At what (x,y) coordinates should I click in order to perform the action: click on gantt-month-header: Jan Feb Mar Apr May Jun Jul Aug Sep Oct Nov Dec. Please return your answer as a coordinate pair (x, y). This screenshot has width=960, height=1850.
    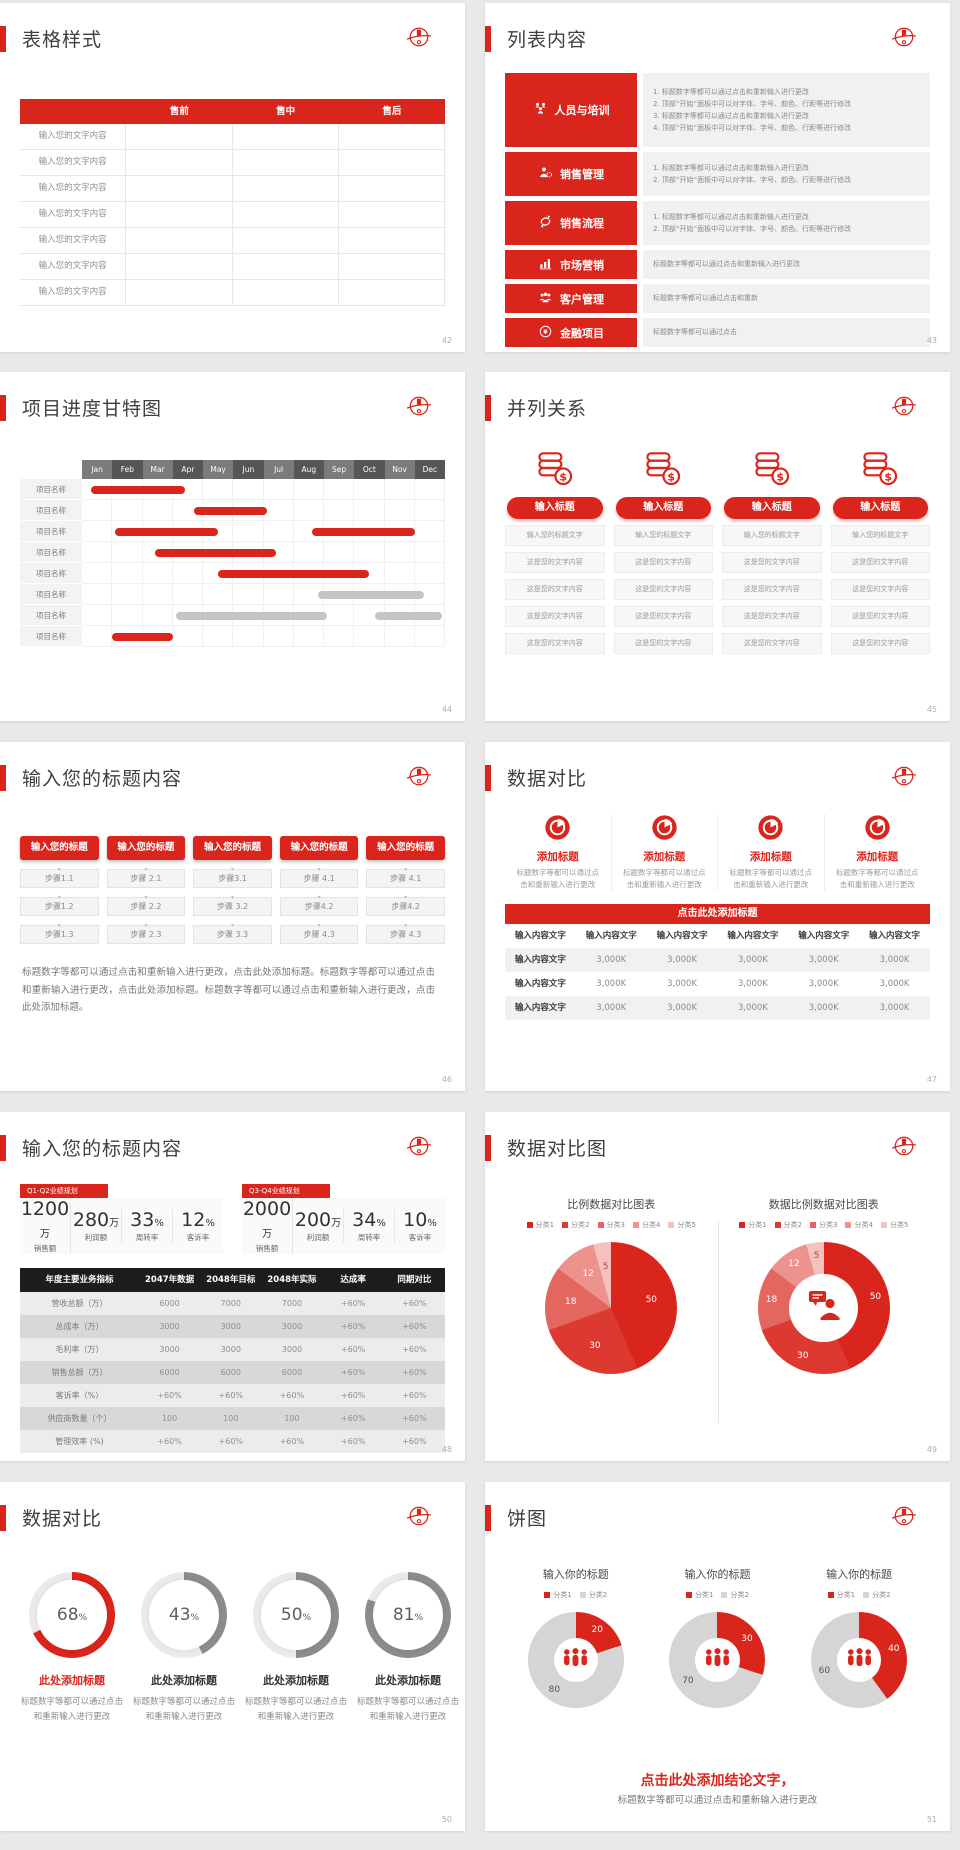
    Looking at the image, I should click on (232, 469).